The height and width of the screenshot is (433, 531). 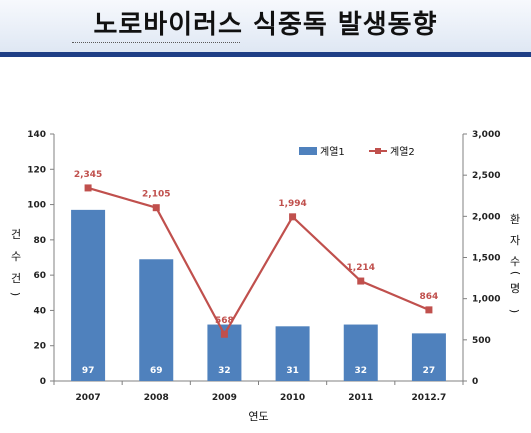 What do you see at coordinates (36, 135) in the screenshot?
I see `left-tick-label: 140` at bounding box center [36, 135].